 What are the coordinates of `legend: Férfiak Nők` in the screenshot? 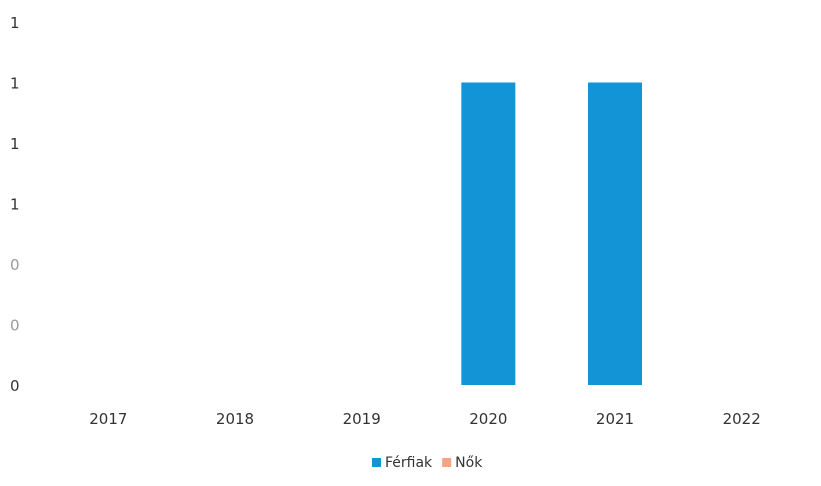 It's located at (427, 463).